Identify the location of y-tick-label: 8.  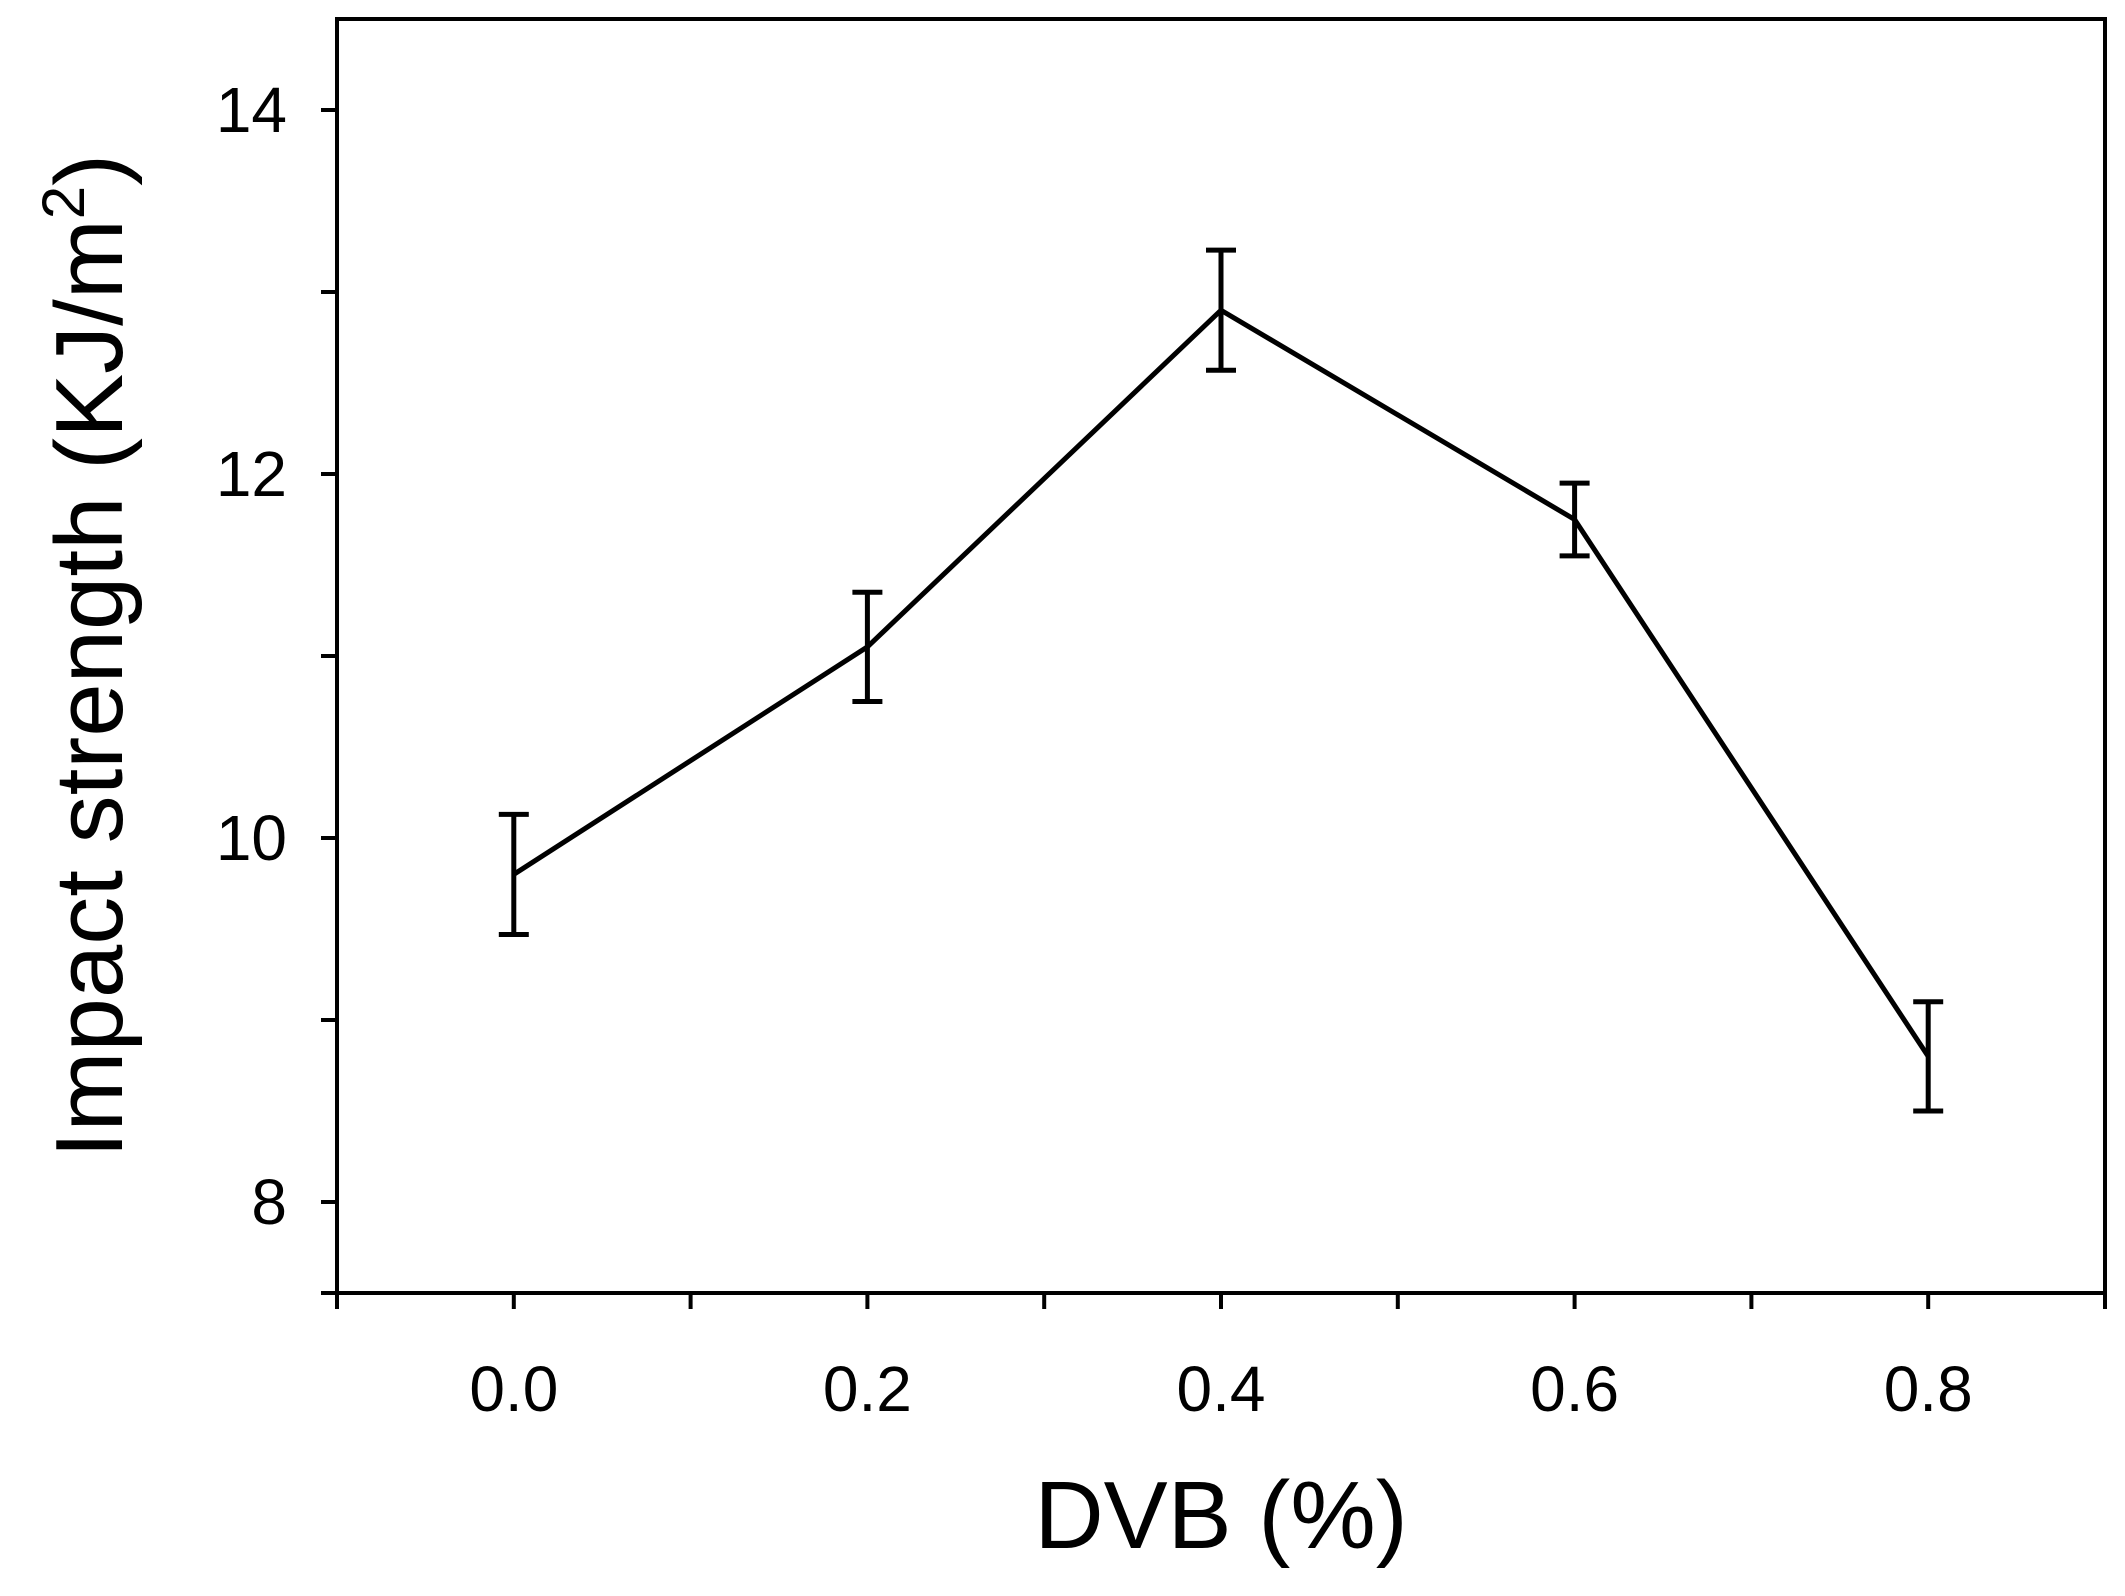
(269, 1202).